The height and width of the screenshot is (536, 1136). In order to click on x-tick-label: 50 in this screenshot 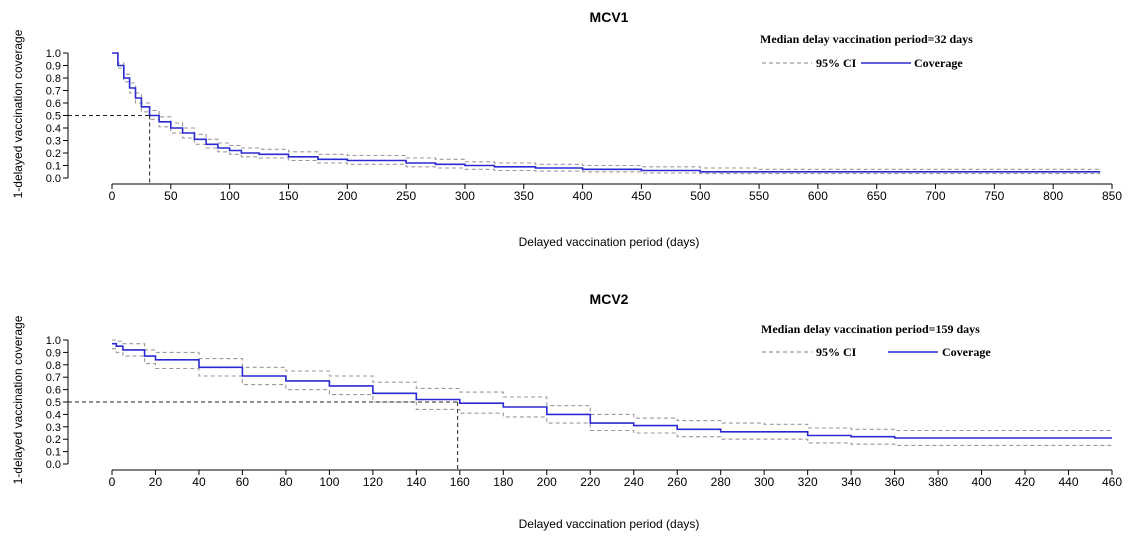, I will do `click(171, 196)`.